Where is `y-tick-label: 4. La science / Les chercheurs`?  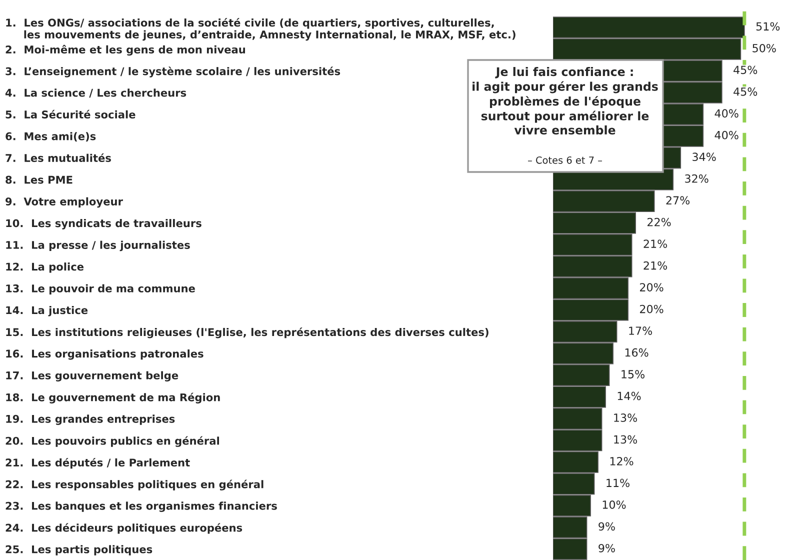 y-tick-label: 4. La science / Les chercheurs is located at coordinates (95, 93).